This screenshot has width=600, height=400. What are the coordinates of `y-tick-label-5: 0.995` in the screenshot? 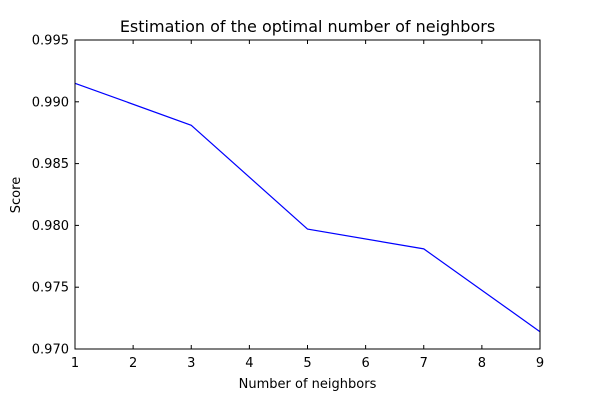 It's located at (50, 41).